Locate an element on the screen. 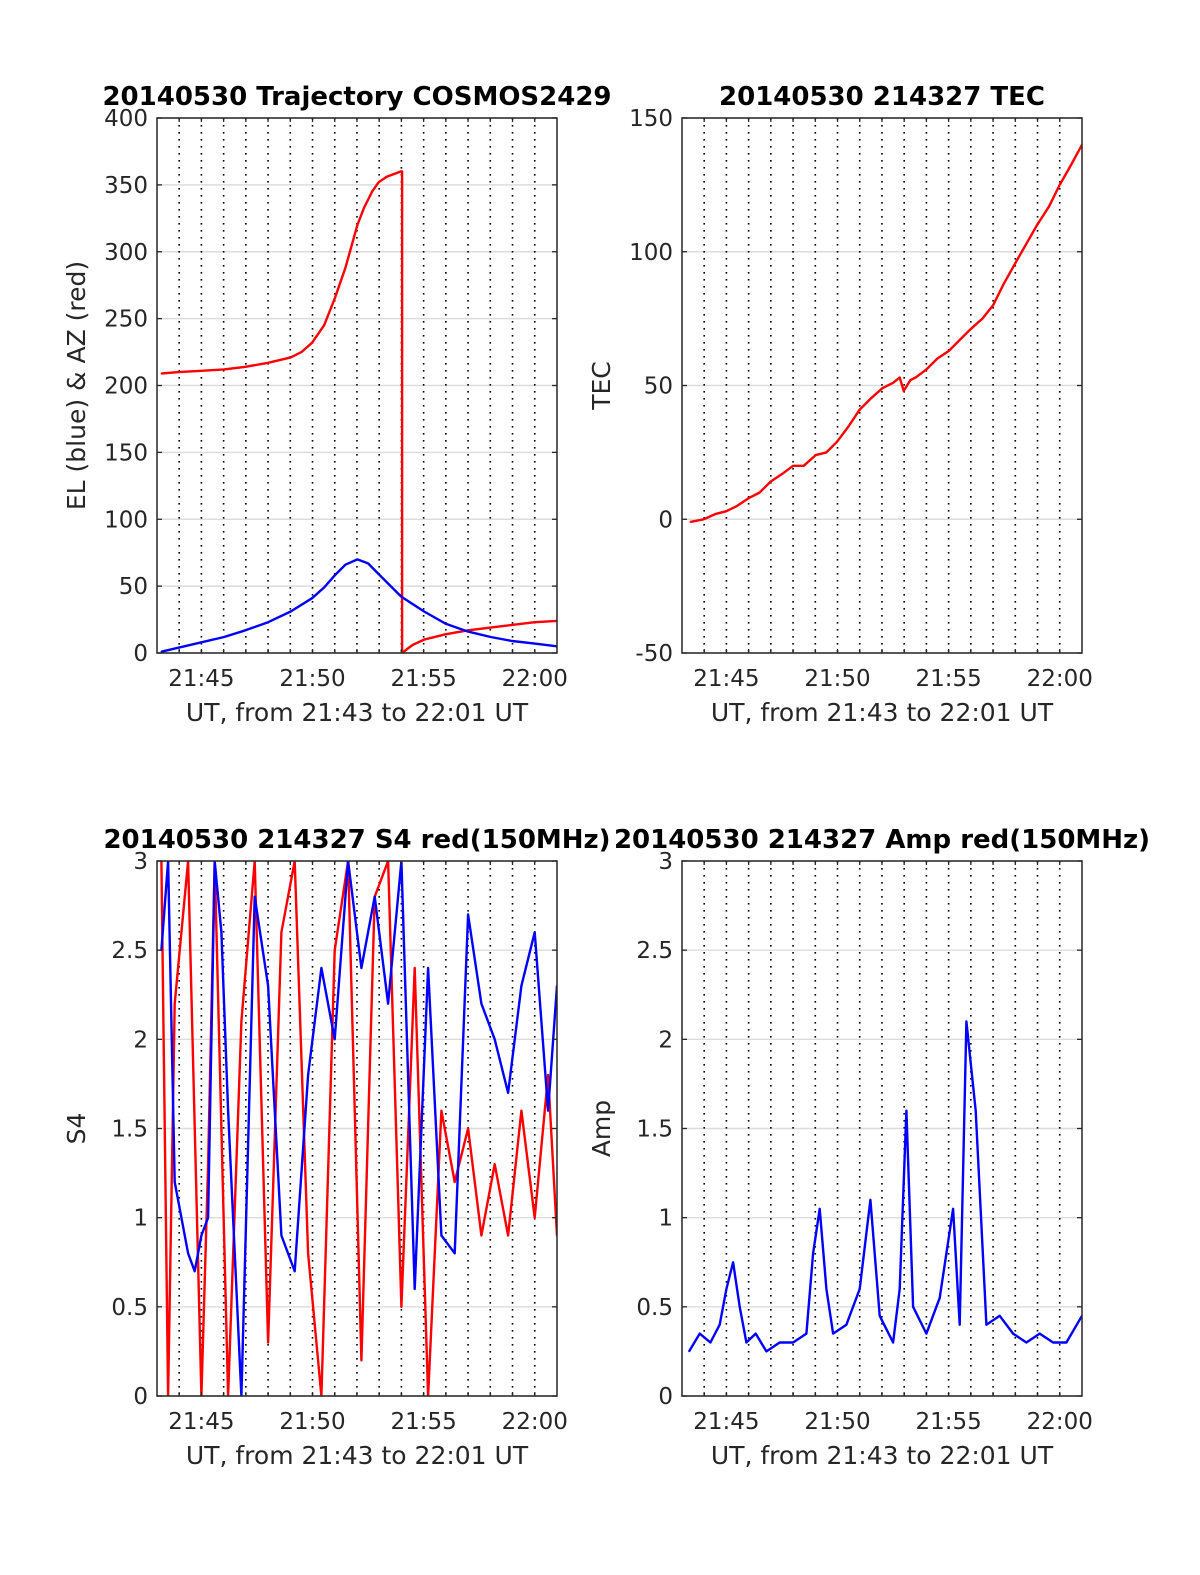  y-tick-label: 50 is located at coordinates (658, 387).